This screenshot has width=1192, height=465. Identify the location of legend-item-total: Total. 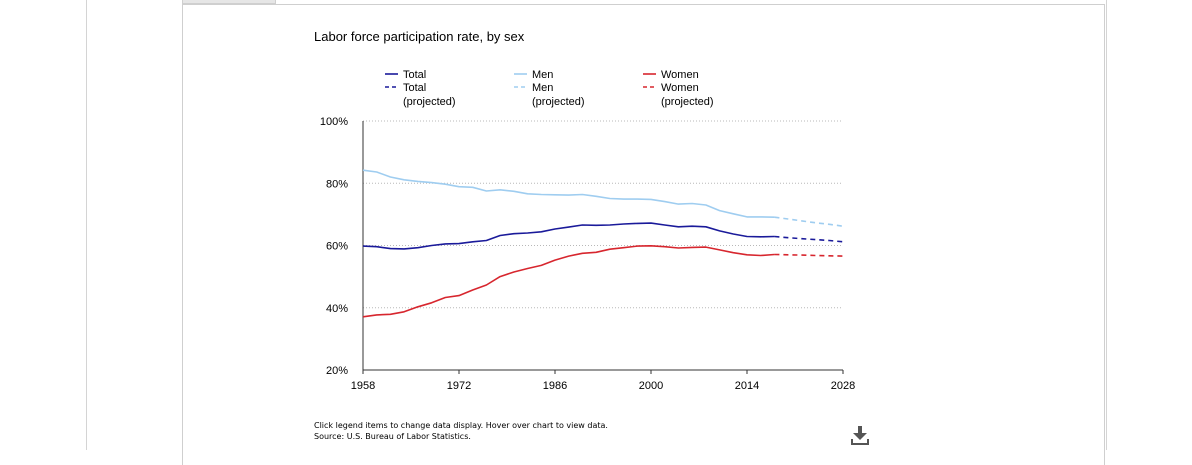
(405, 75).